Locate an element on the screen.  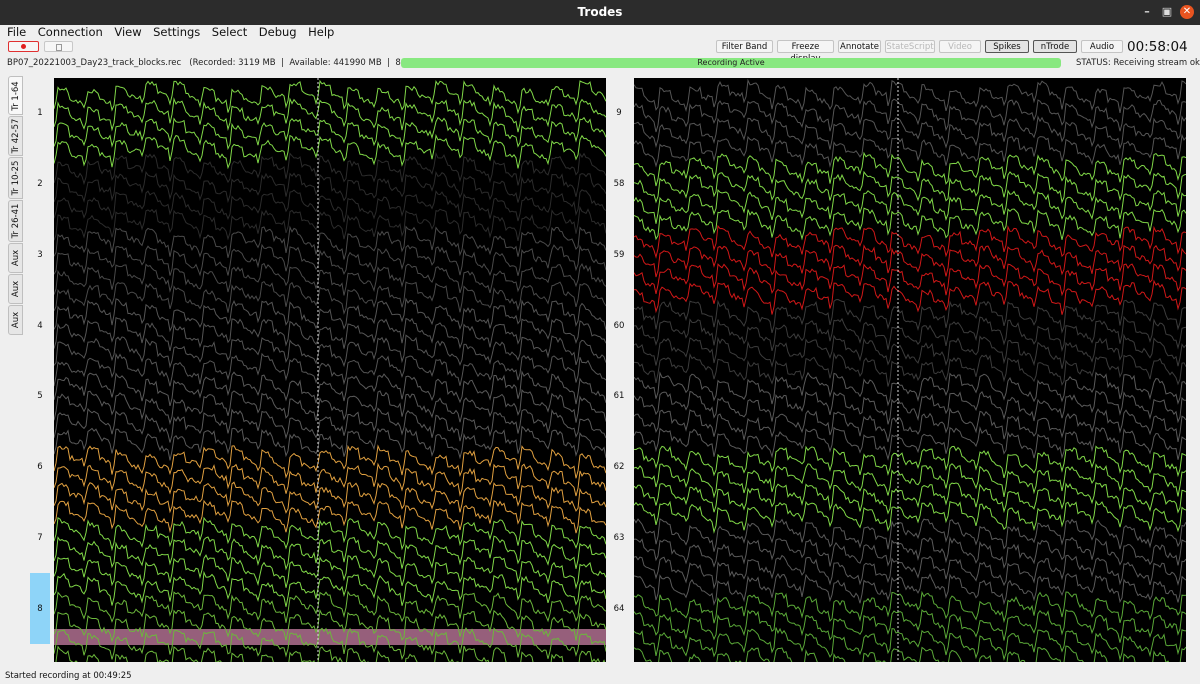
statescript-button: StateScript is located at coordinates (910, 46).